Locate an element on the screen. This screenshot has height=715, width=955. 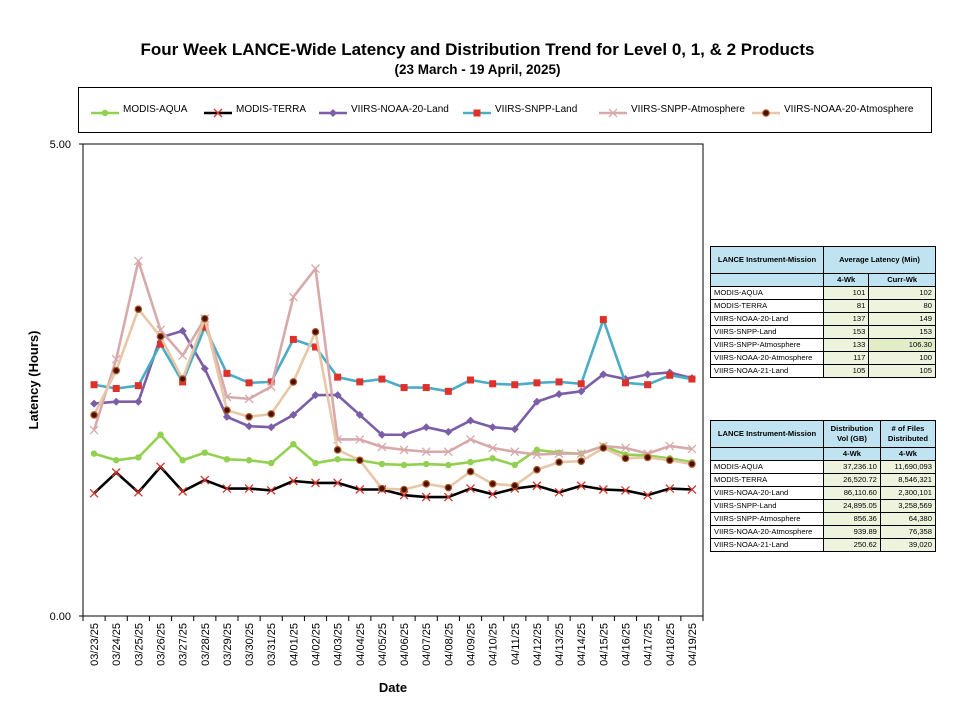
x-tick-label: 04/14/25 is located at coordinates (582, 644).